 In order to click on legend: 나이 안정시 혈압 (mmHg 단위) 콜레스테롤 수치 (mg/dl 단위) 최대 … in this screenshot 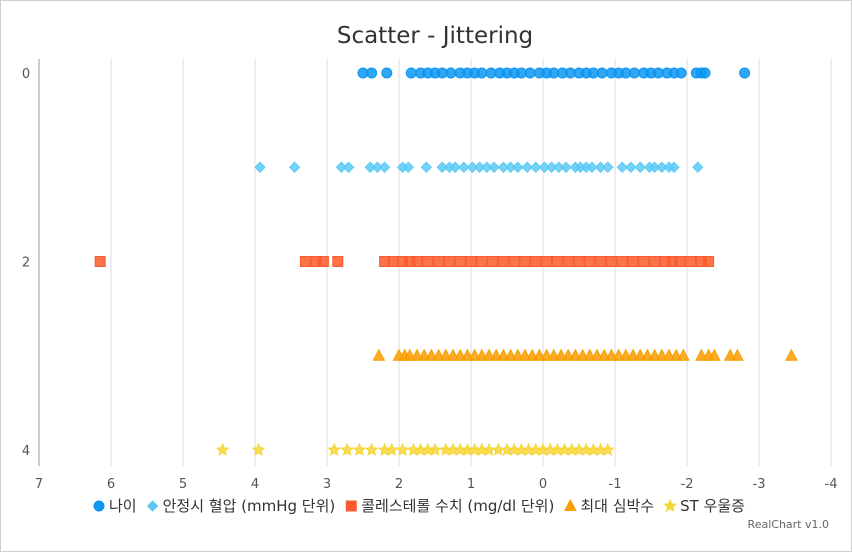, I will do `click(419, 506)`.